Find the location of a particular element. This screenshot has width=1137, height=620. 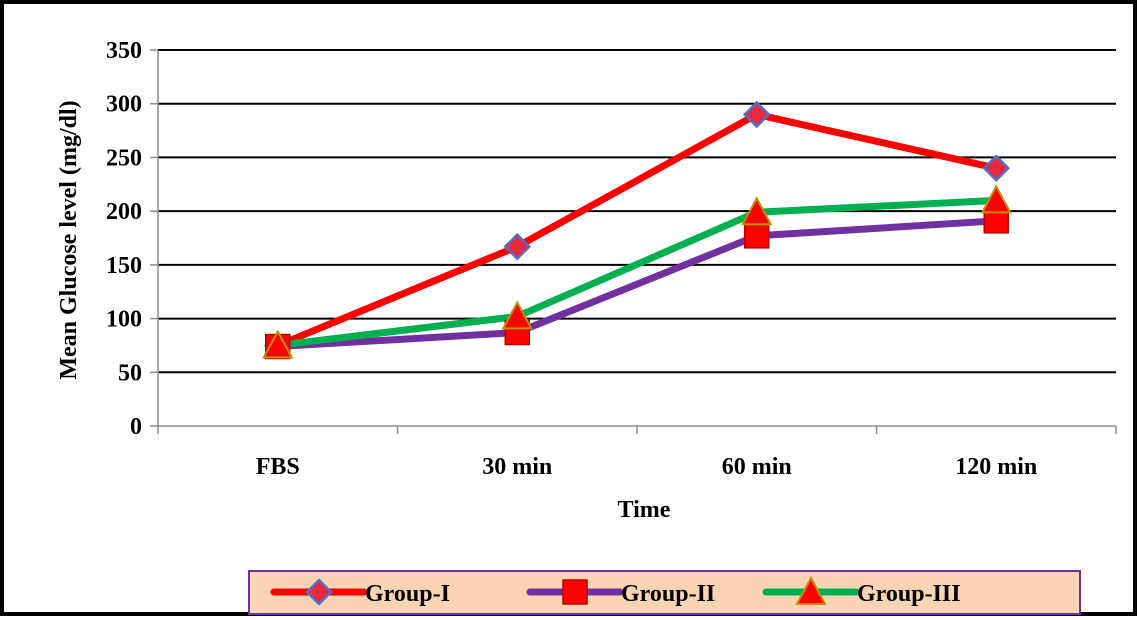

legend-label: Group-II is located at coordinates (668, 594).